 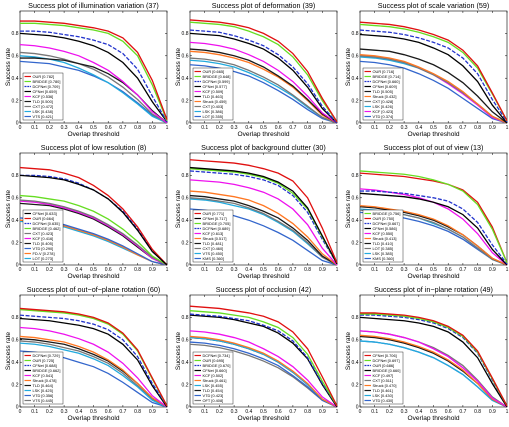 What do you see at coordinates (45, 213) in the screenshot?
I see `legend-entry: CFNet [0.633]` at bounding box center [45, 213].